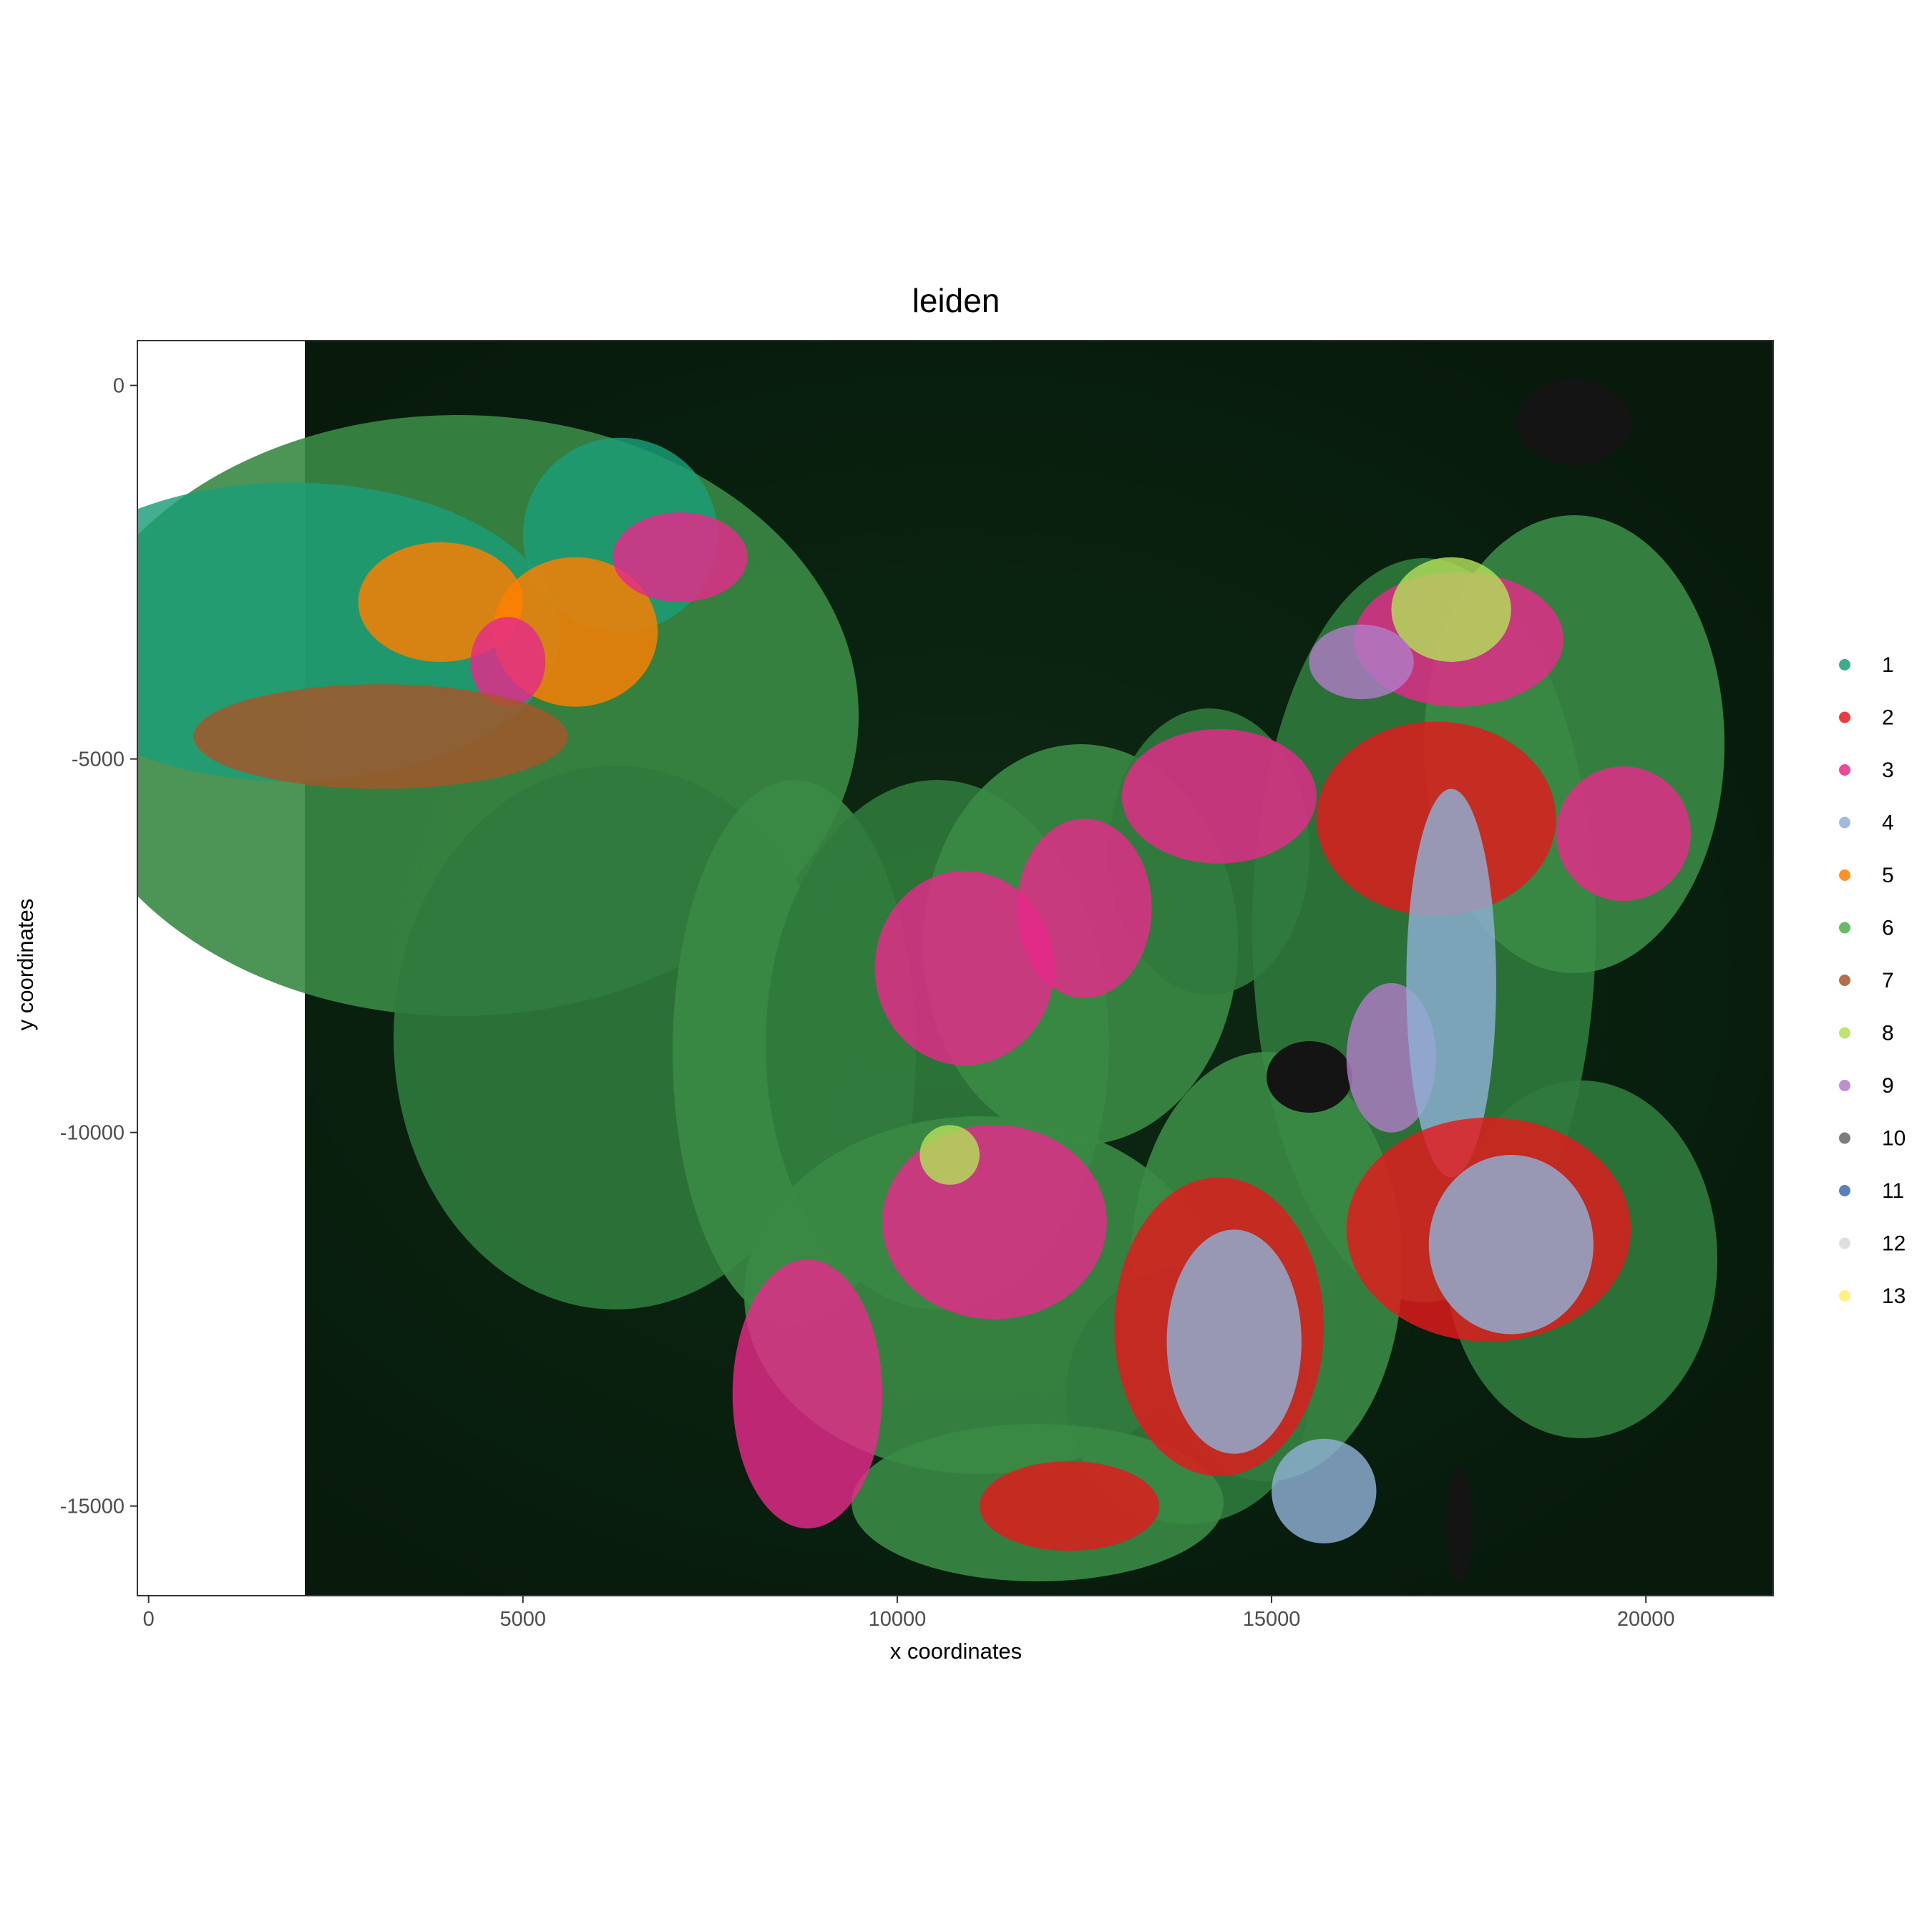 The image size is (1932, 1932). What do you see at coordinates (1361, 662) in the screenshot?
I see `cluster-9-region` at bounding box center [1361, 662].